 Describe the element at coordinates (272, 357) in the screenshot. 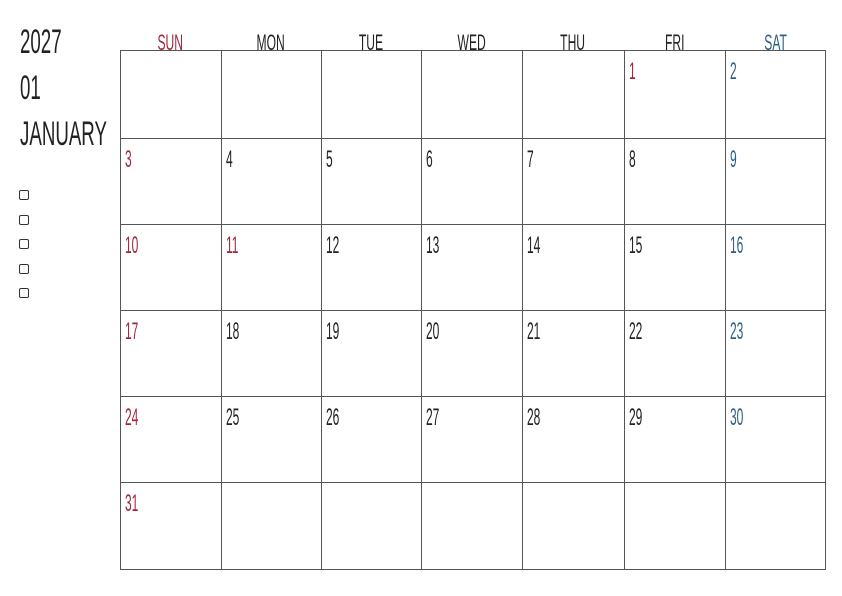

I see `day-cell: 18` at that location.